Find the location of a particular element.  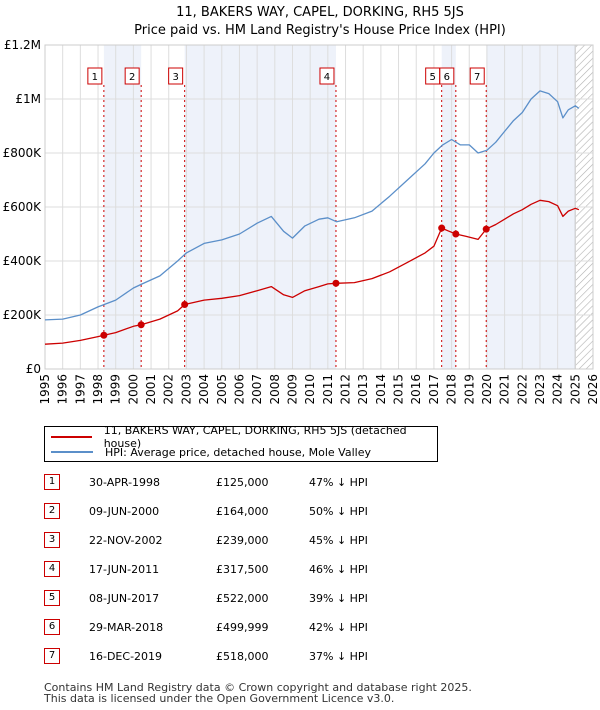

x-tick-label: 2012 is located at coordinates (346, 389).